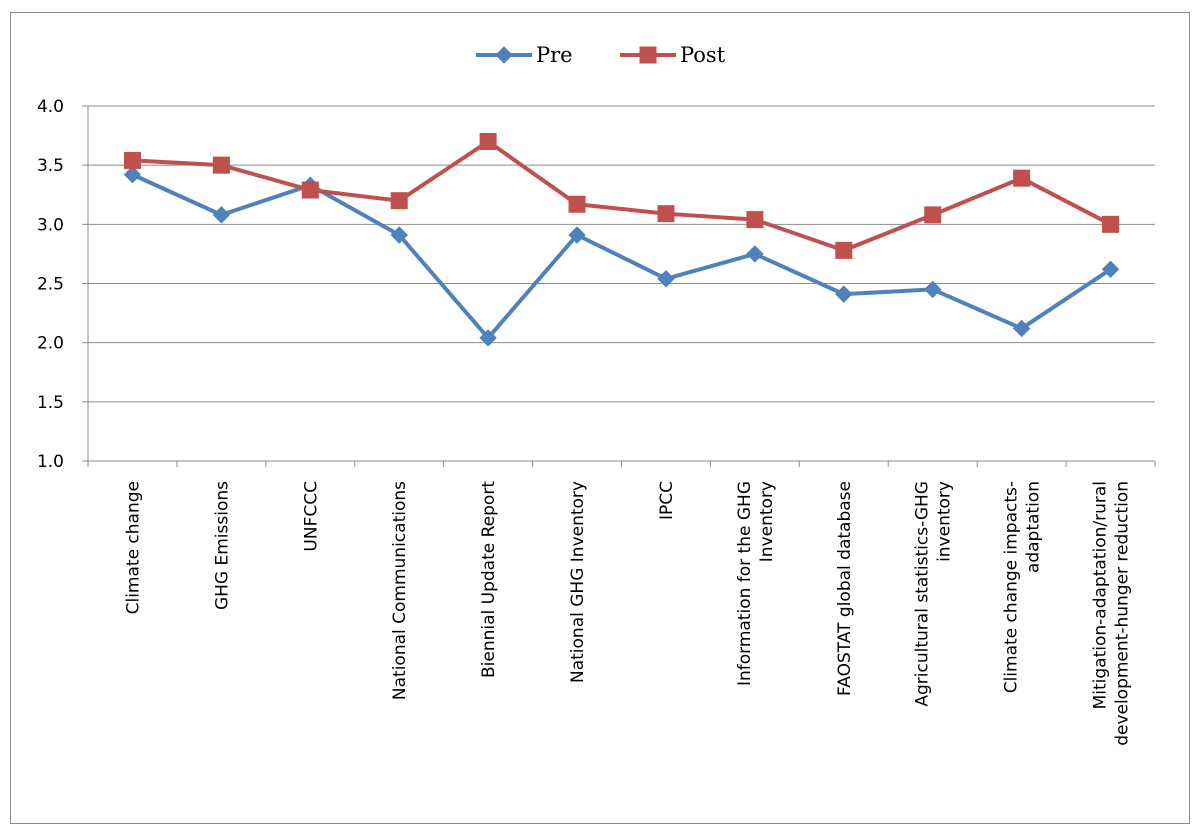 The height and width of the screenshot is (827, 1203). I want to click on y-tick-label: 4.0, so click(50, 107).